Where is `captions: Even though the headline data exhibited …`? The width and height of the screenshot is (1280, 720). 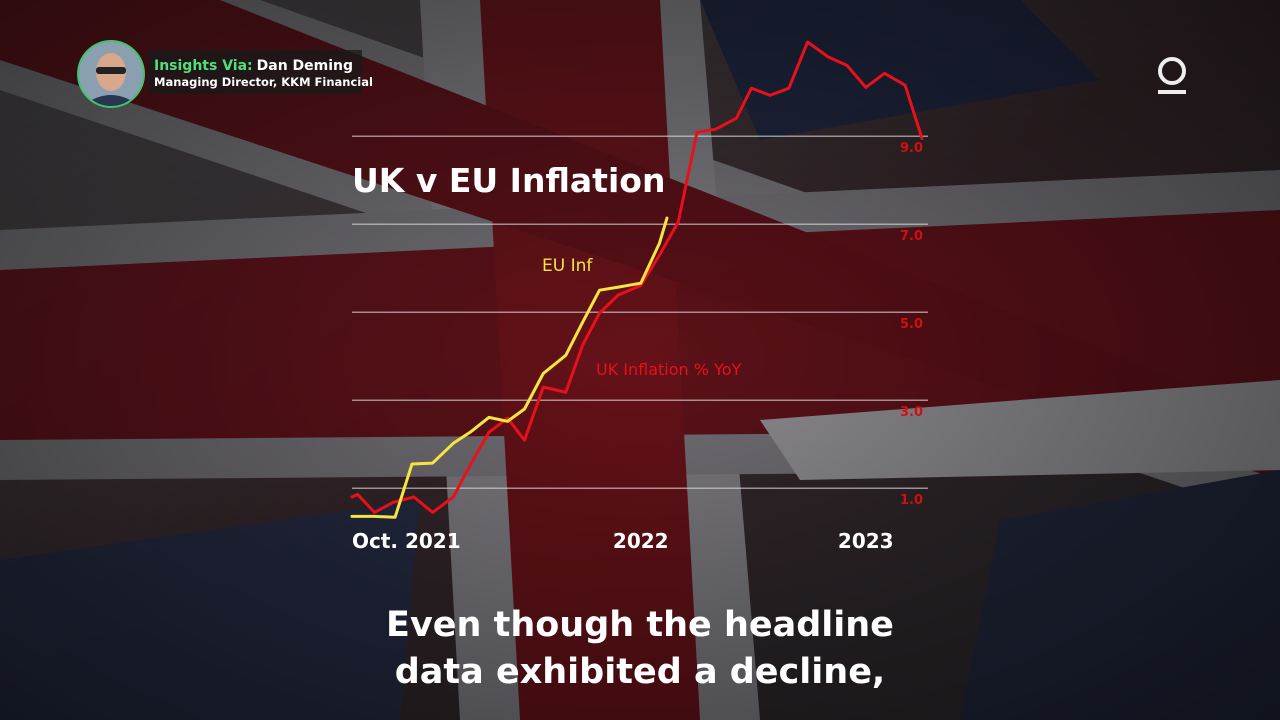
captions: Even though the headline data exhibited … is located at coordinates (640, 648).